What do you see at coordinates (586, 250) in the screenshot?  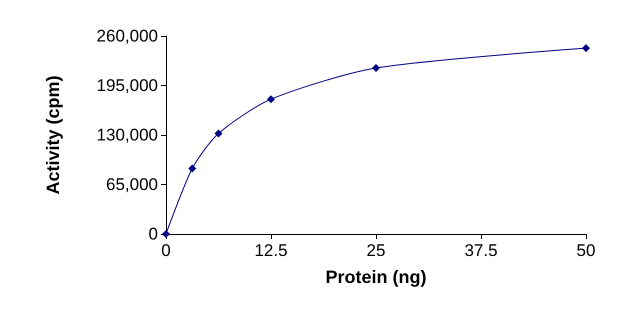 I see `x-tick-label: 50` at bounding box center [586, 250].